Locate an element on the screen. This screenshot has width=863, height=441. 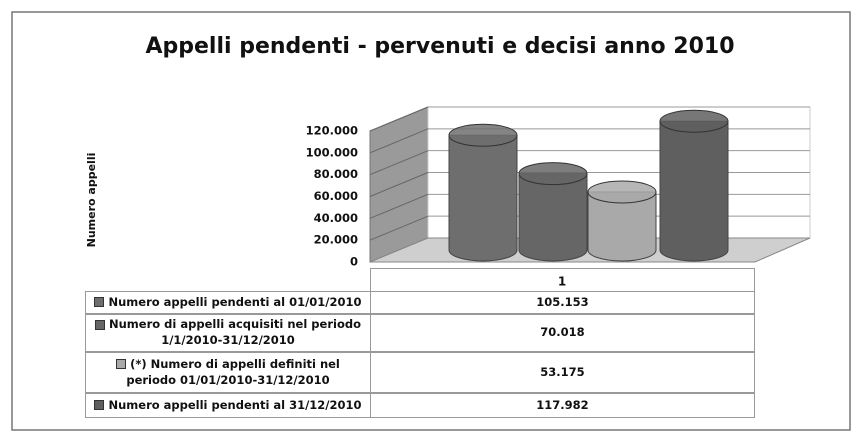
y-tick-label: 40.000 is located at coordinates (336, 218).